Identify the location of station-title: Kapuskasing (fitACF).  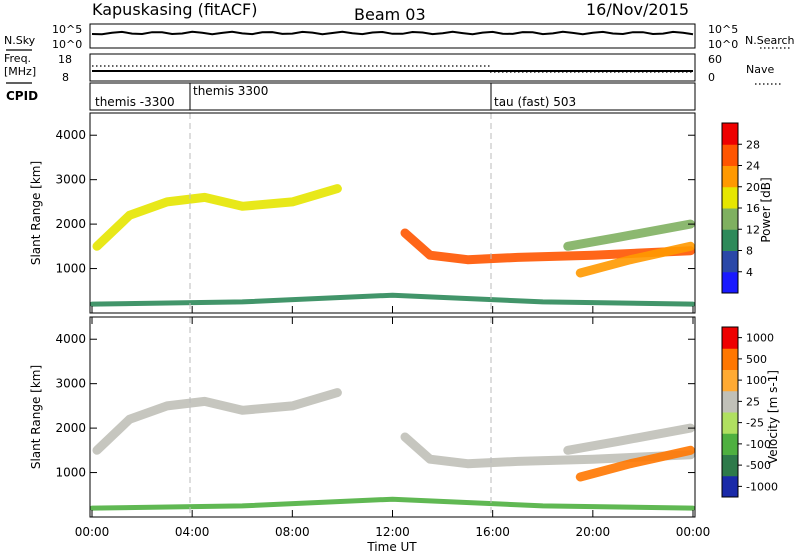
(174, 9).